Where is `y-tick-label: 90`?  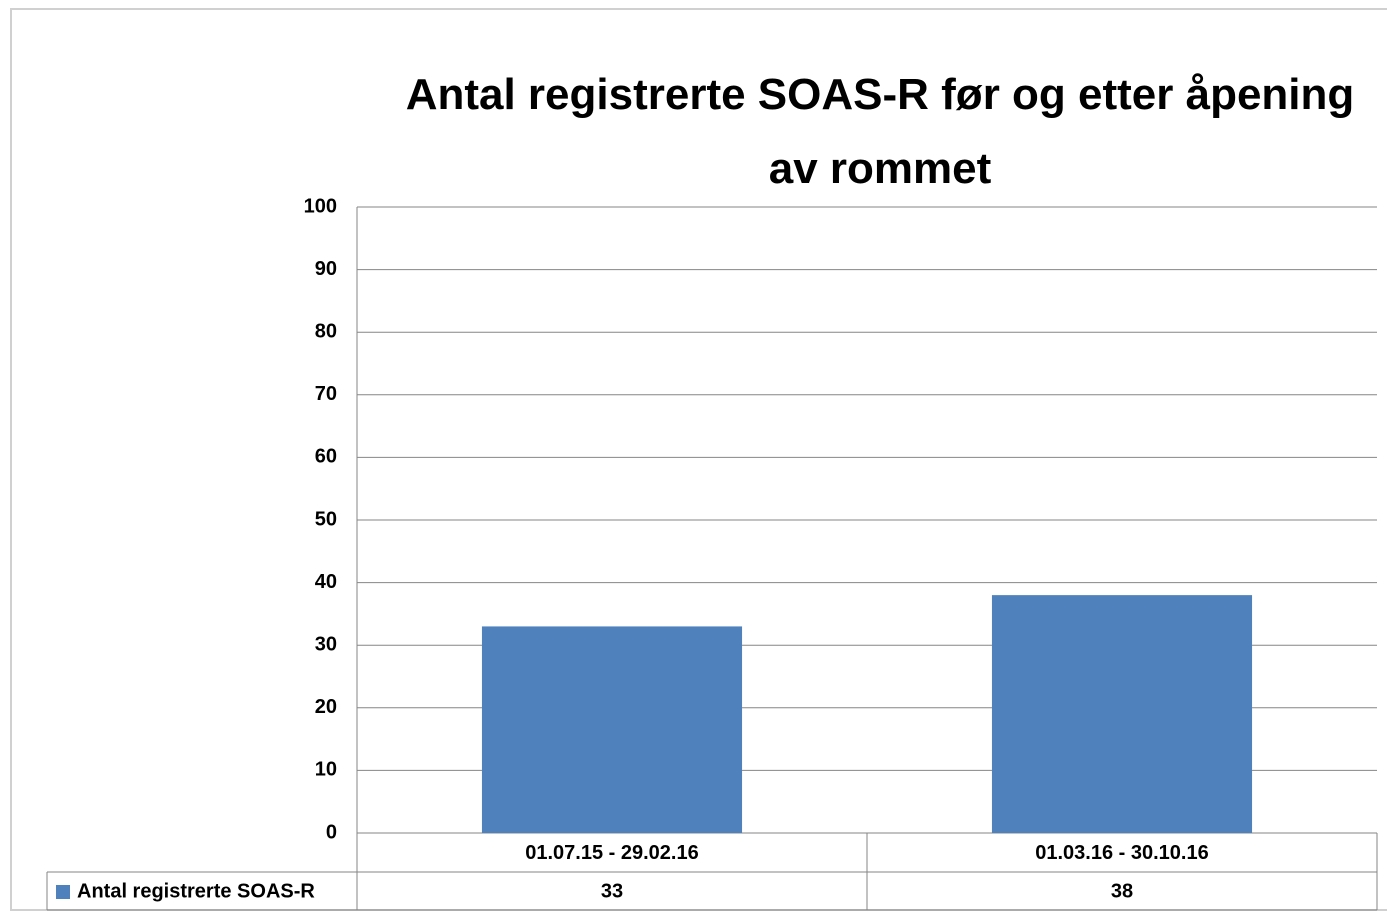
y-tick-label: 90 is located at coordinates (326, 269).